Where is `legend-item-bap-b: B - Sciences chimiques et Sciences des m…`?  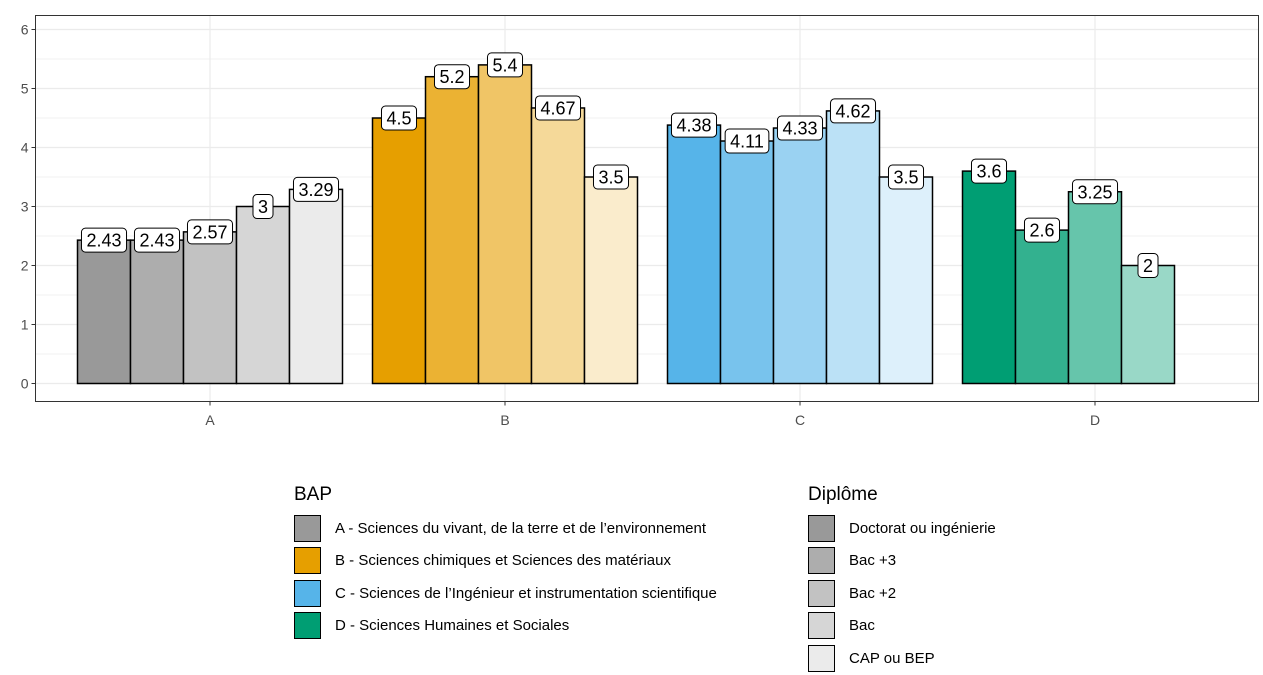 legend-item-bap-b: B - Sciences chimiques et Sciences des m… is located at coordinates (505, 561).